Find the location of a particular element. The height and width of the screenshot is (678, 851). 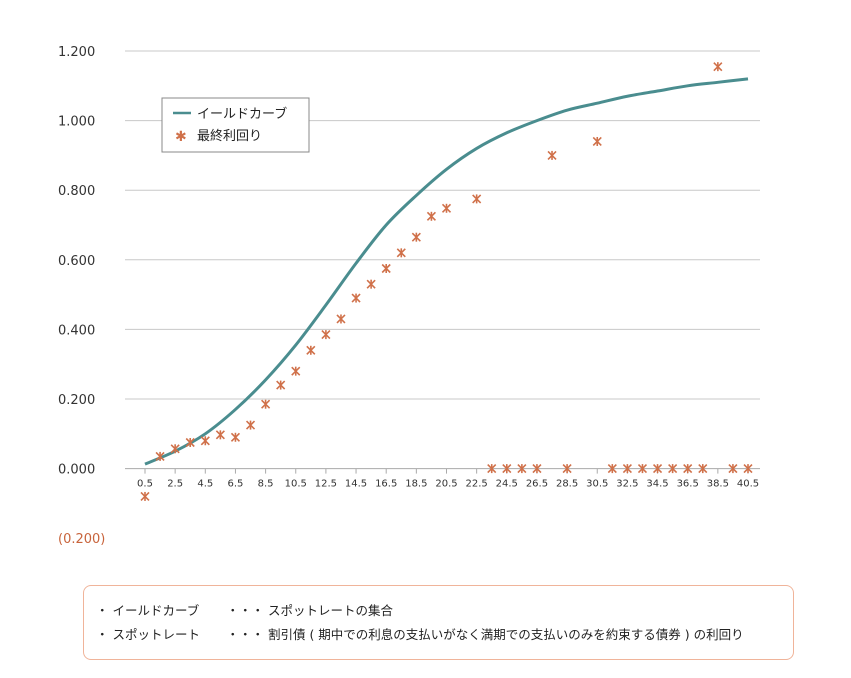

legend-label-yield-curve: イールドカーブ is located at coordinates (242, 114).